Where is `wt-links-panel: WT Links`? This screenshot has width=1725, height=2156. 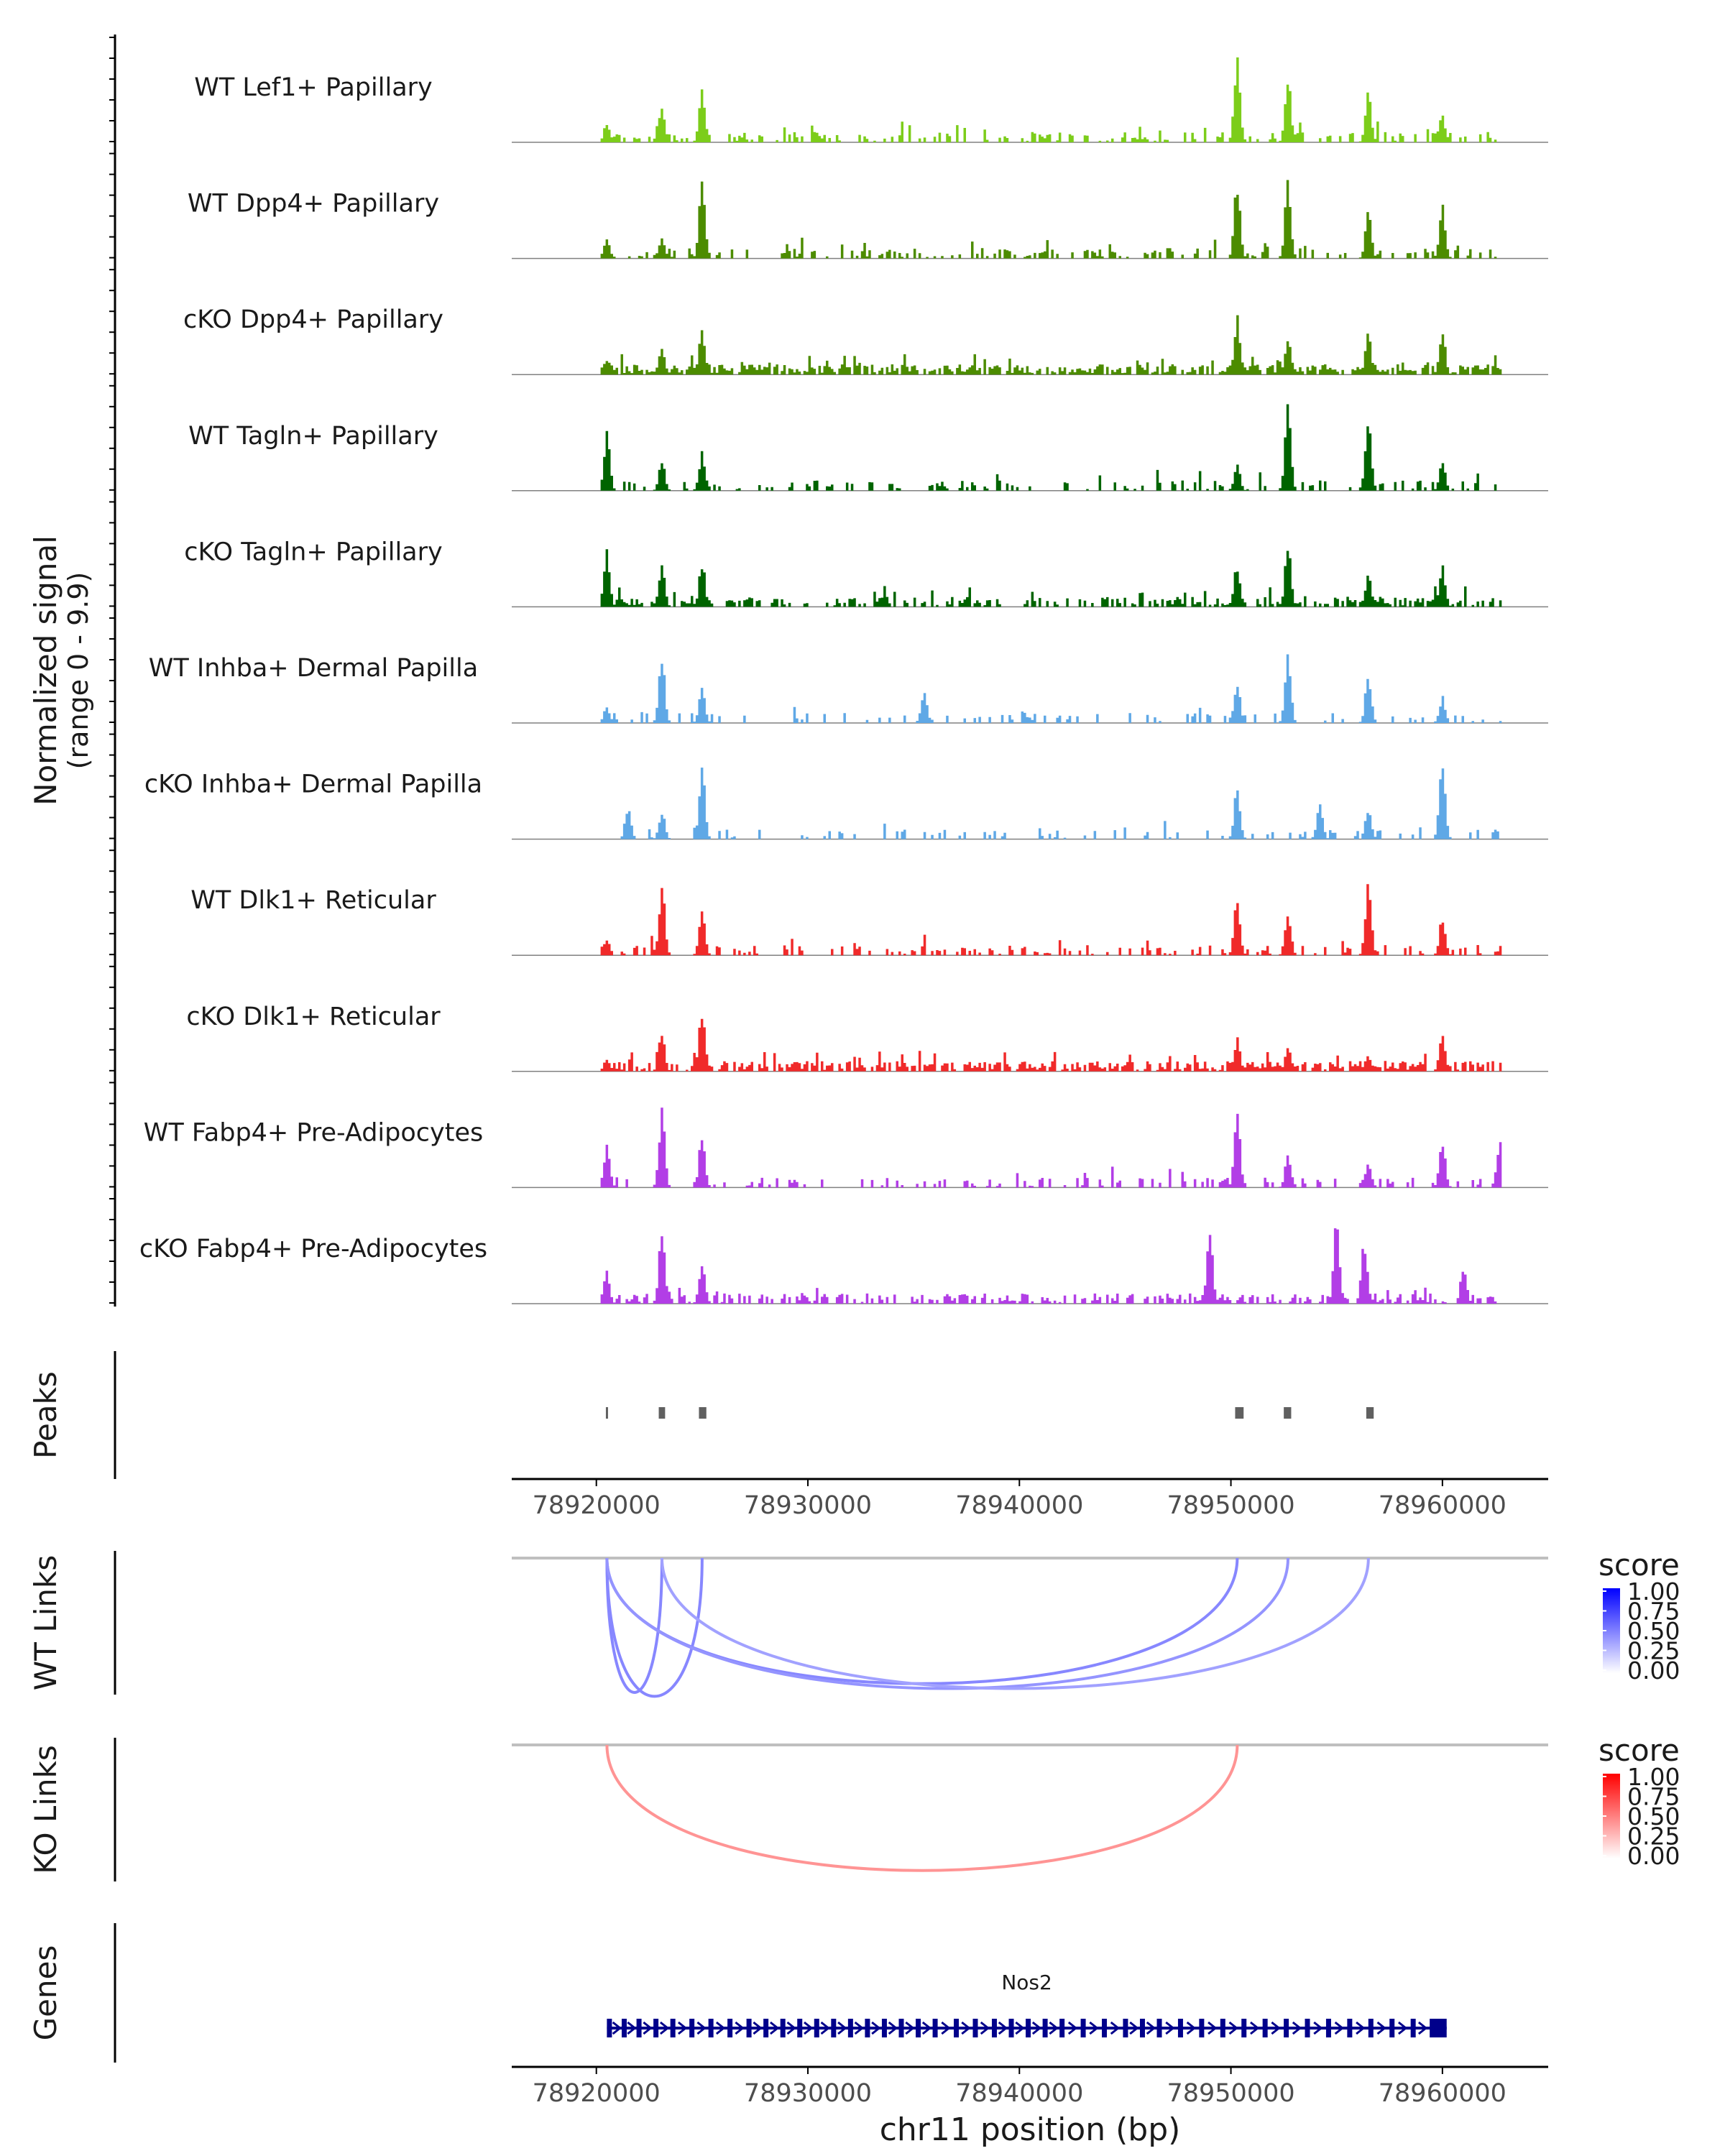
wt-links-panel: WT Links is located at coordinates (788, 1625).